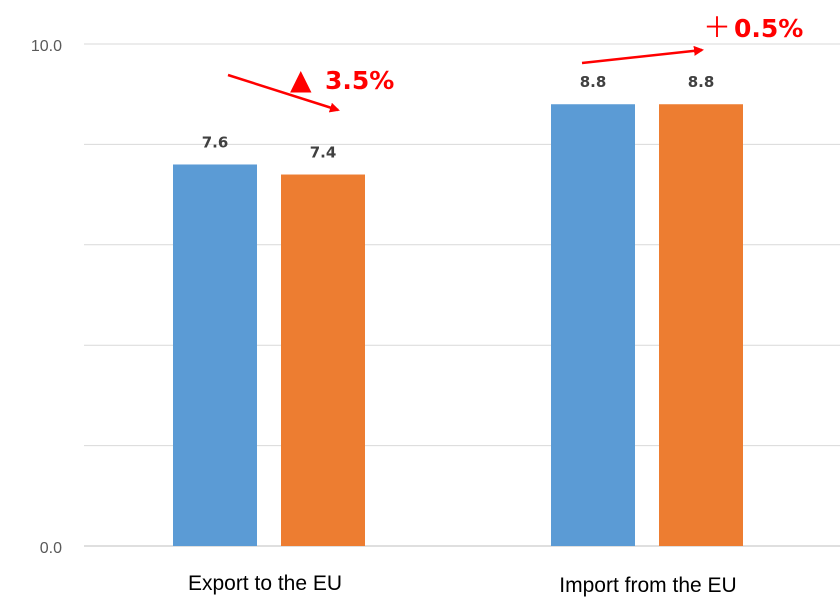 Image resolution: width=840 pixels, height=614 pixels. Describe the element at coordinates (647, 585) in the screenshot. I see `category-label-import: Import from the EU` at that location.